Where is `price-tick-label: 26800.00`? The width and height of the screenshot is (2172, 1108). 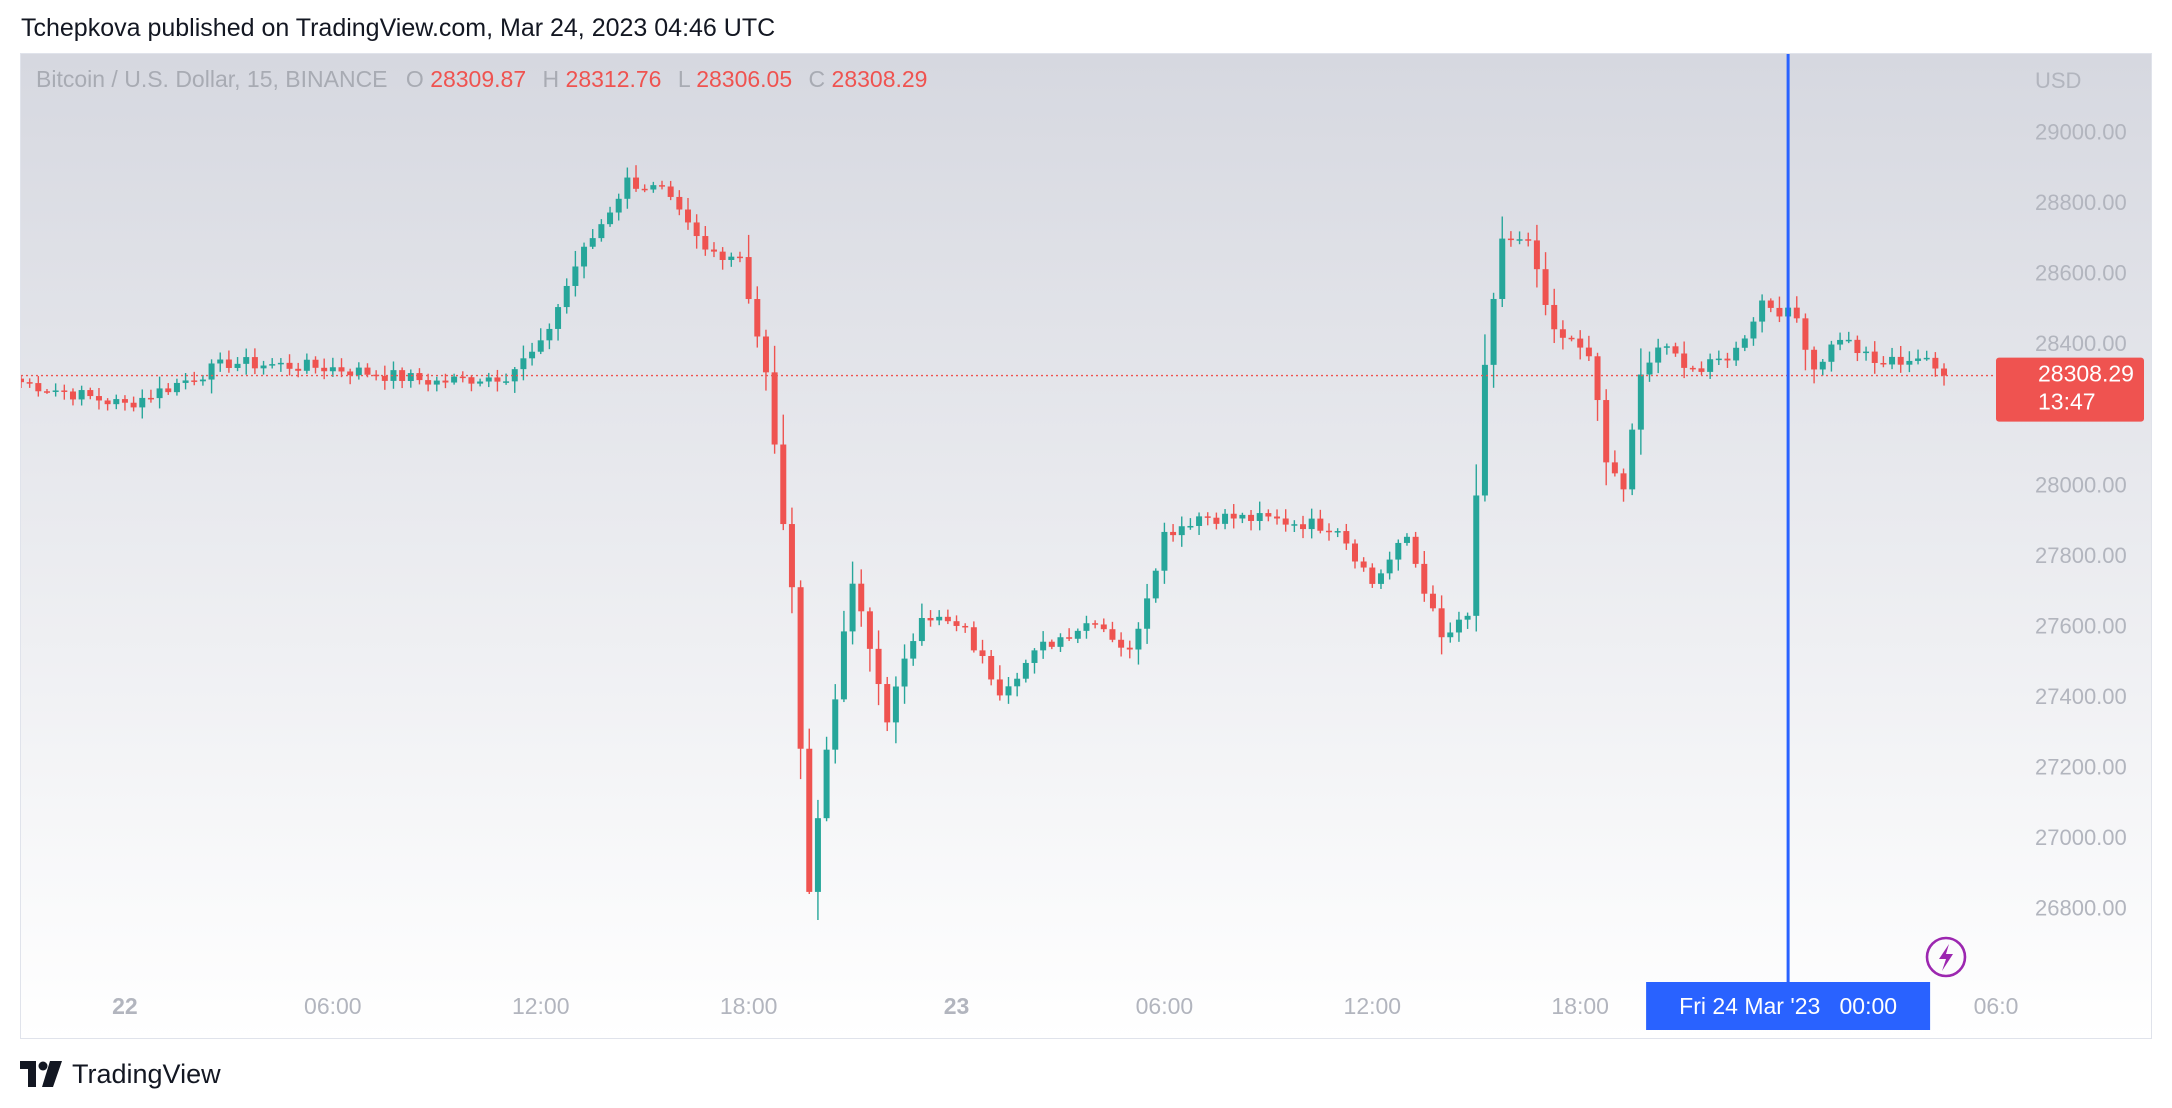 price-tick-label: 26800.00 is located at coordinates (2081, 908).